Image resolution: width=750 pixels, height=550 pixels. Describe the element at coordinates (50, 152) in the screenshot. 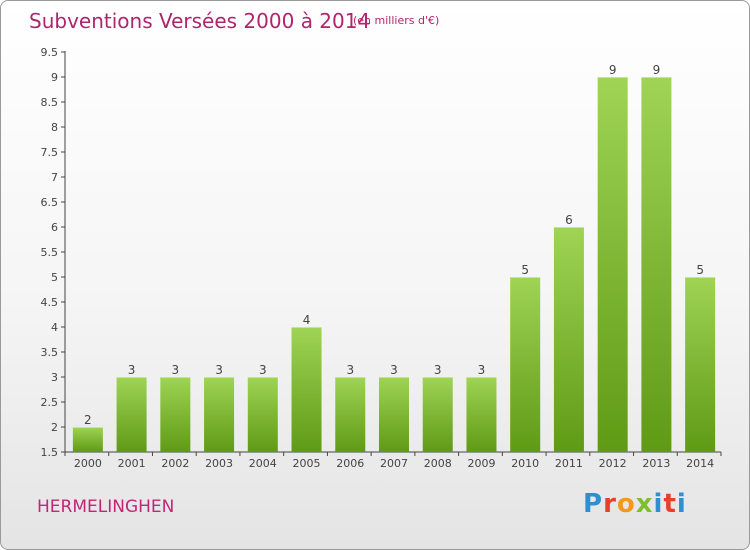

I see `y-tick-label: 7.5` at that location.